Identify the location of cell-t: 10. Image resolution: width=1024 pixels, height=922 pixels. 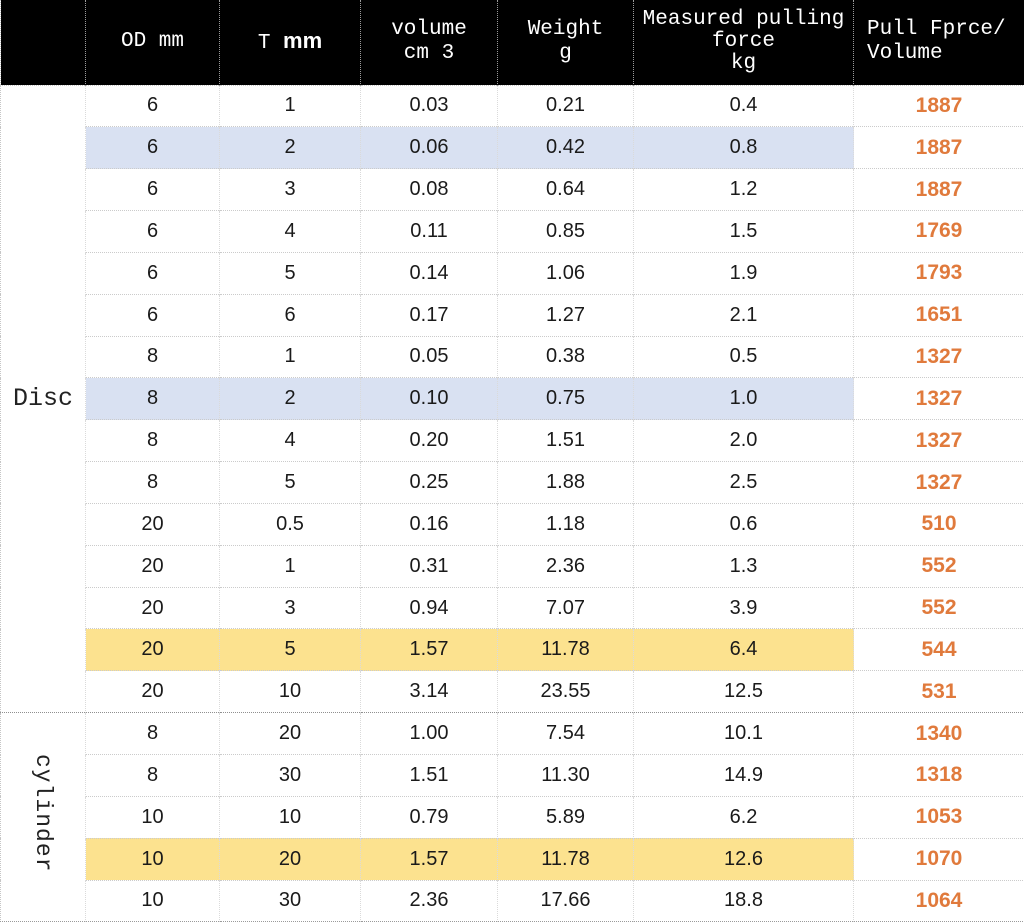
(290, 817).